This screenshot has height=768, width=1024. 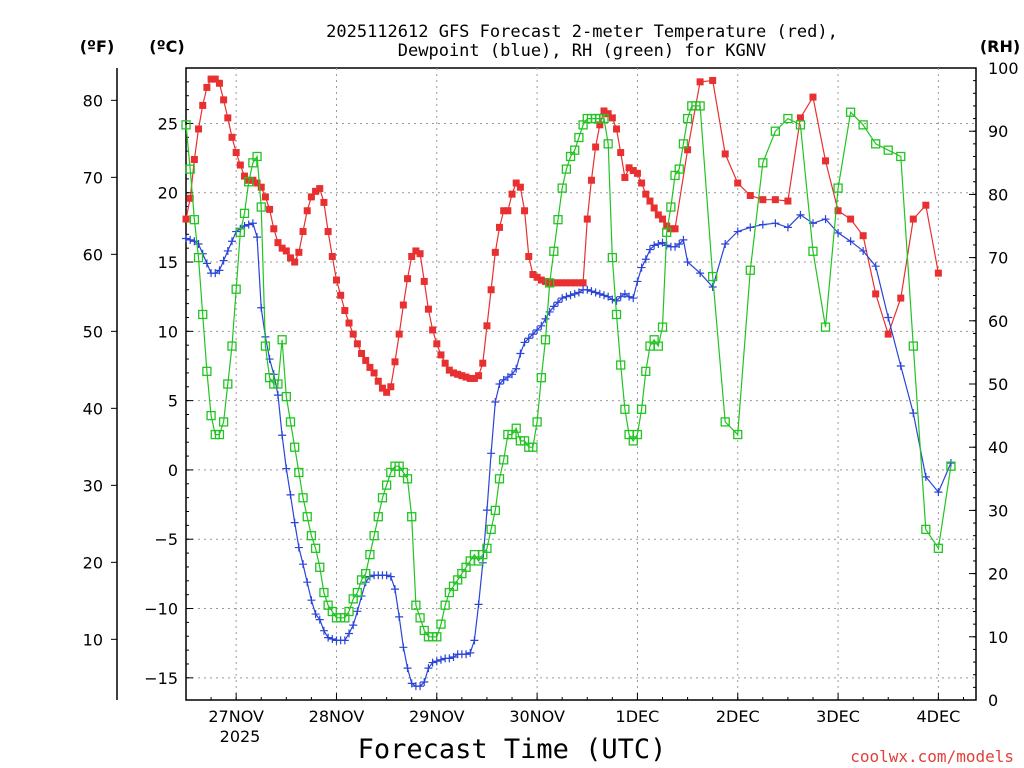 I want to click on x-tick-label: 28NOV, so click(x=337, y=716).